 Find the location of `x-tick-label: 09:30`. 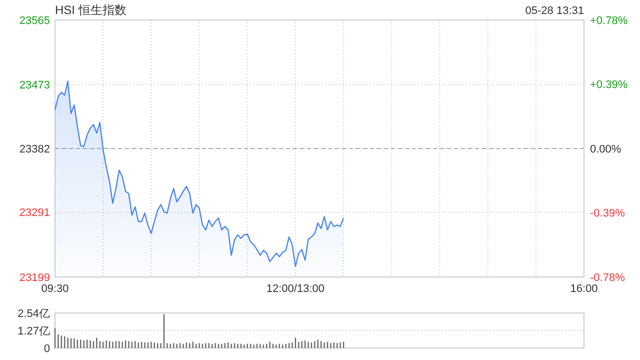

x-tick-label: 09:30 is located at coordinates (55, 289).